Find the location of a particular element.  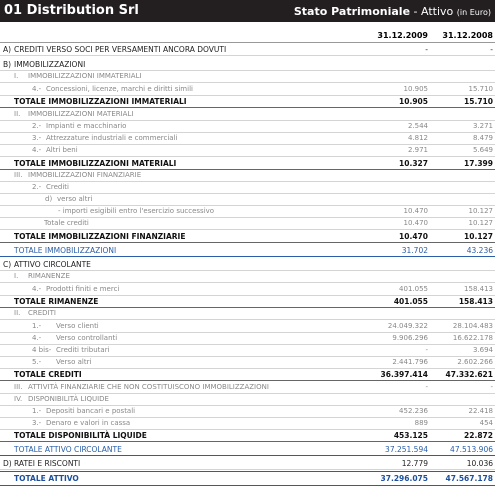

title: Stato Patrimoniale - Attivo (in Euro) is located at coordinates (392, 11).